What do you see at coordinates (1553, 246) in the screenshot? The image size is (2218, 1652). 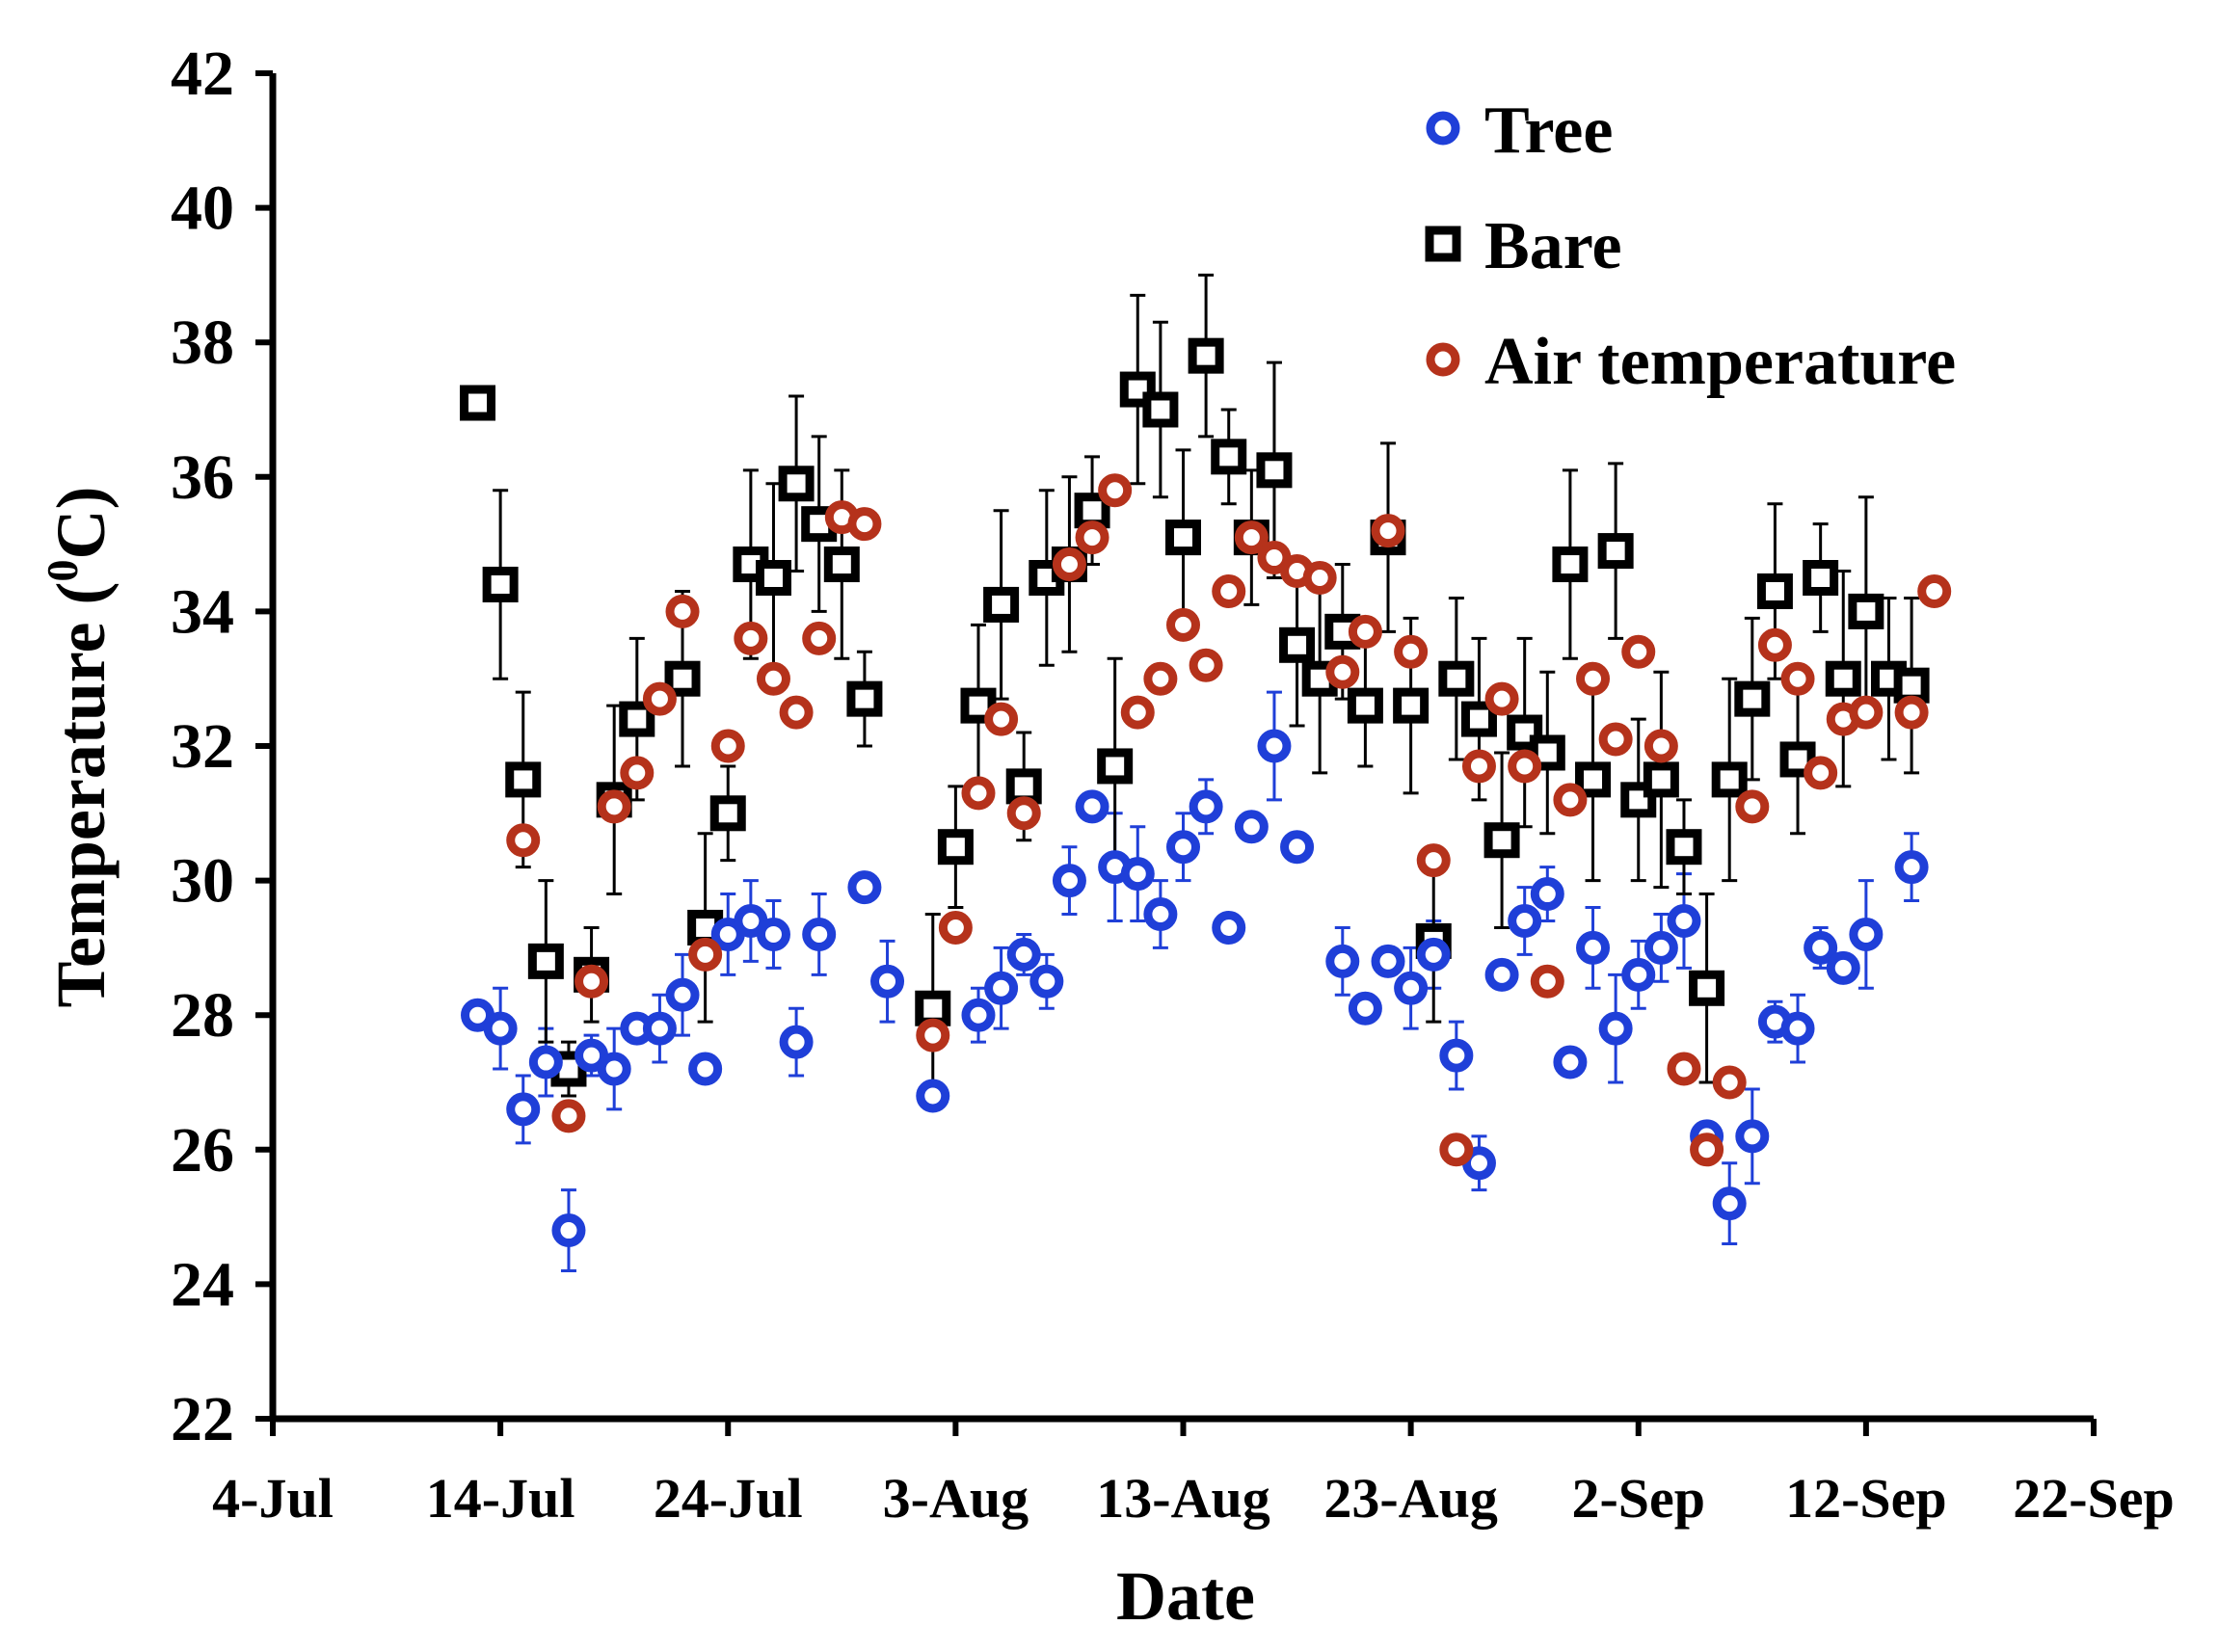 I see `legend-label: Bare` at bounding box center [1553, 246].